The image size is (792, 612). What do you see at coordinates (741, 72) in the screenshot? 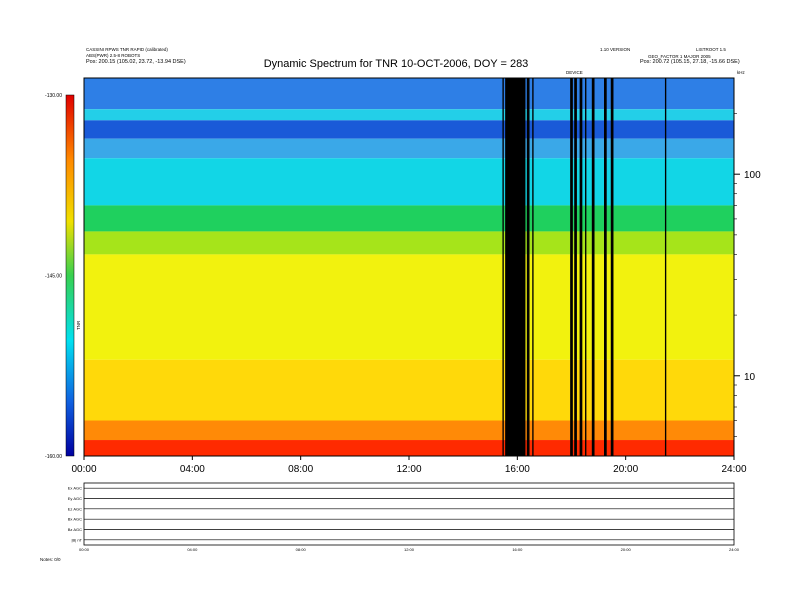
I see `y-unit-label: kHz` at bounding box center [741, 72].